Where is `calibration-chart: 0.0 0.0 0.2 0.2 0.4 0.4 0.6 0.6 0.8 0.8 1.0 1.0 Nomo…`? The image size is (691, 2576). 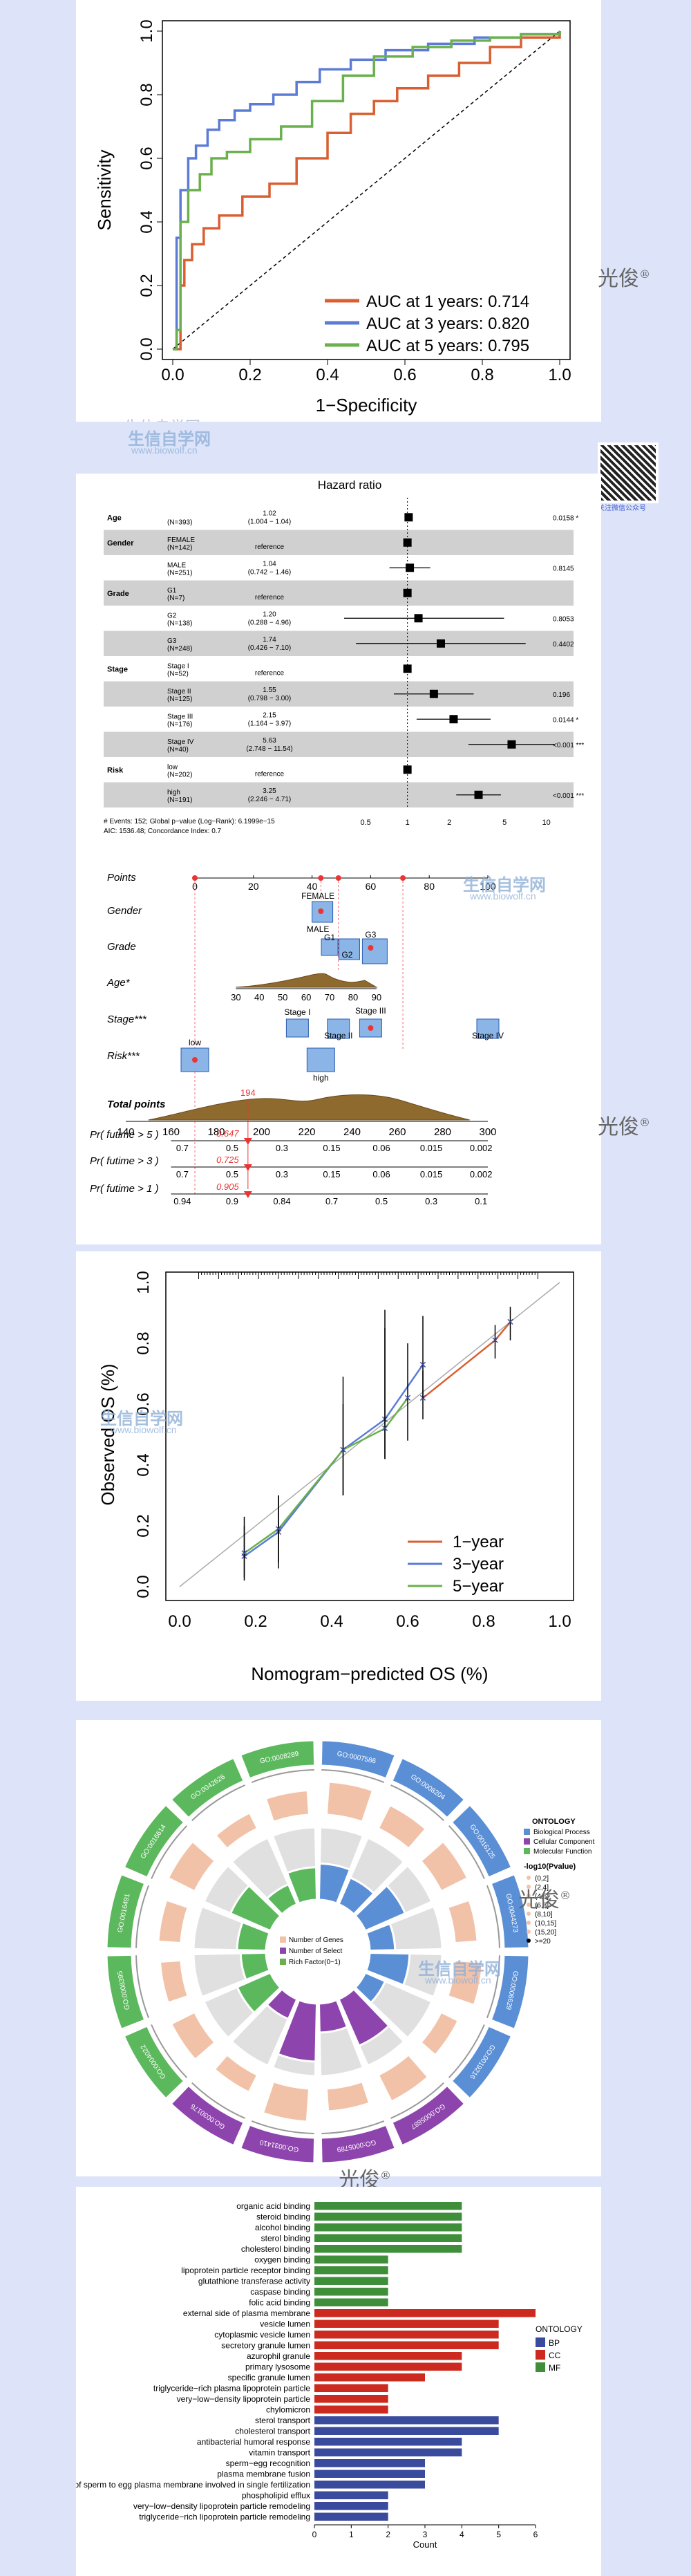 calibration-chart: 0.0 0.0 0.2 0.2 0.4 0.4 0.6 0.6 0.8 0.8 1.0 1.0 Nomo… is located at coordinates (335, 1477).